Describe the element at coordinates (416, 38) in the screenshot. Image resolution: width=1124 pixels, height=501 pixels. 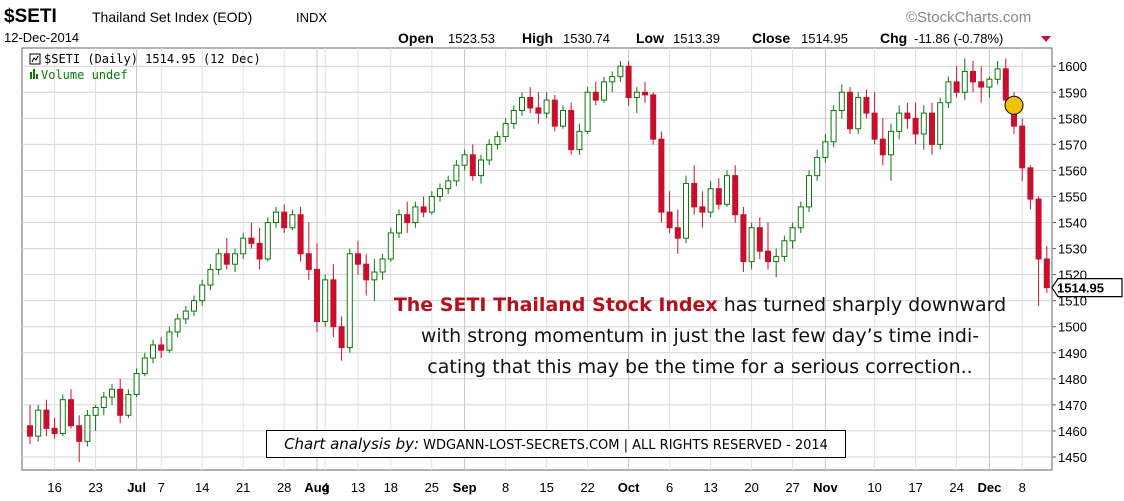
I see `open-label: Open` at that location.